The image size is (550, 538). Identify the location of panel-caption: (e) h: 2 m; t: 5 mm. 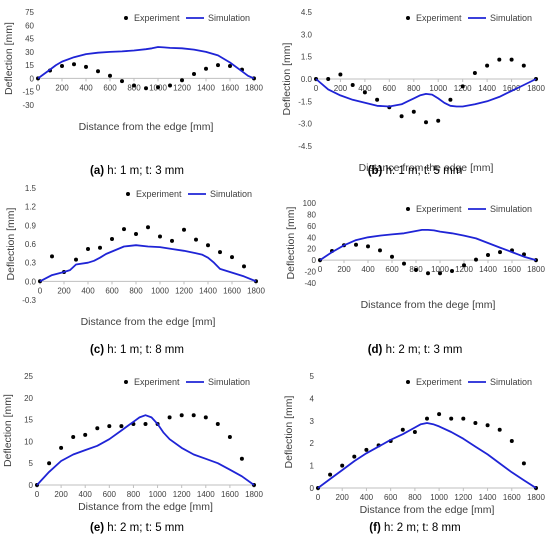
(137, 528).